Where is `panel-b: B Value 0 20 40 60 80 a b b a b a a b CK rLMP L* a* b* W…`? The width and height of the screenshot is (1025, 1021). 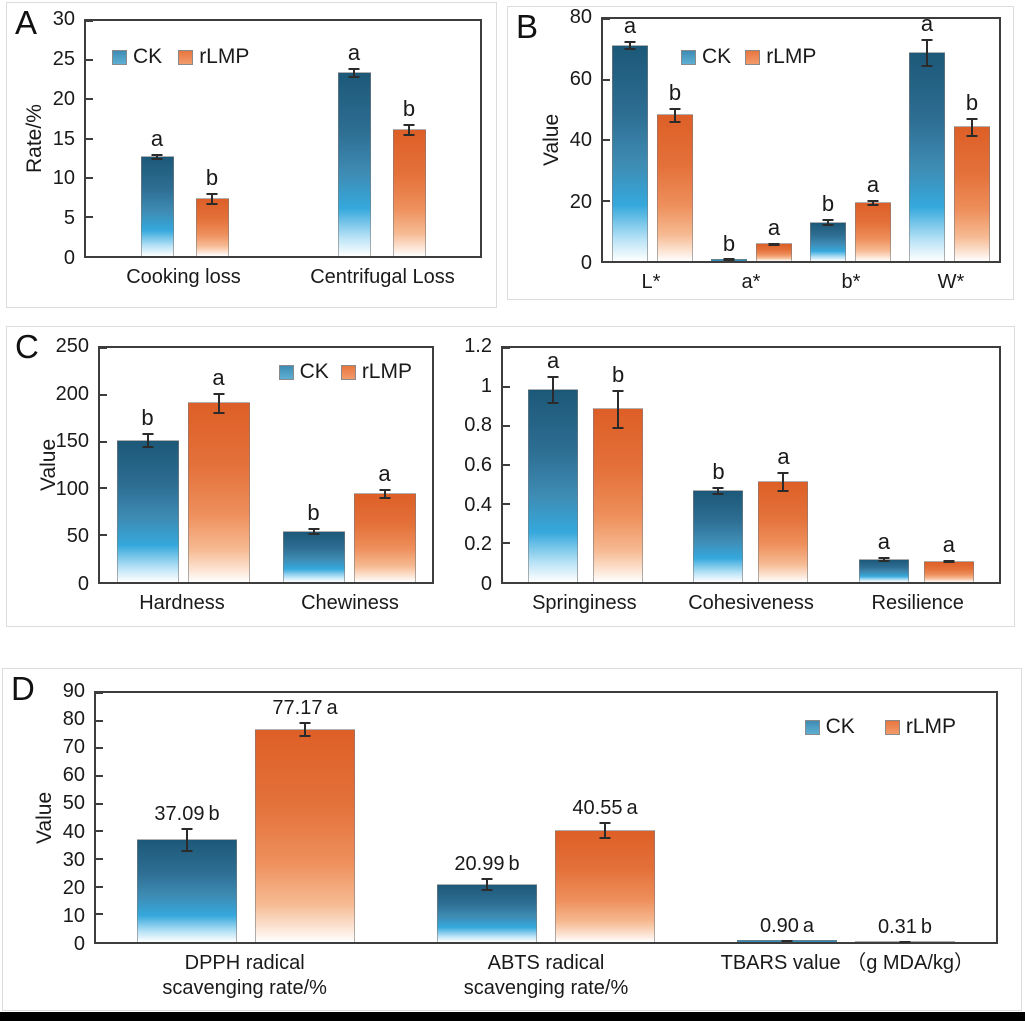
panel-b: B Value 0 20 40 60 80 a b b a b a a b CK rLMP L* a* b* W… is located at coordinates (760, 153).